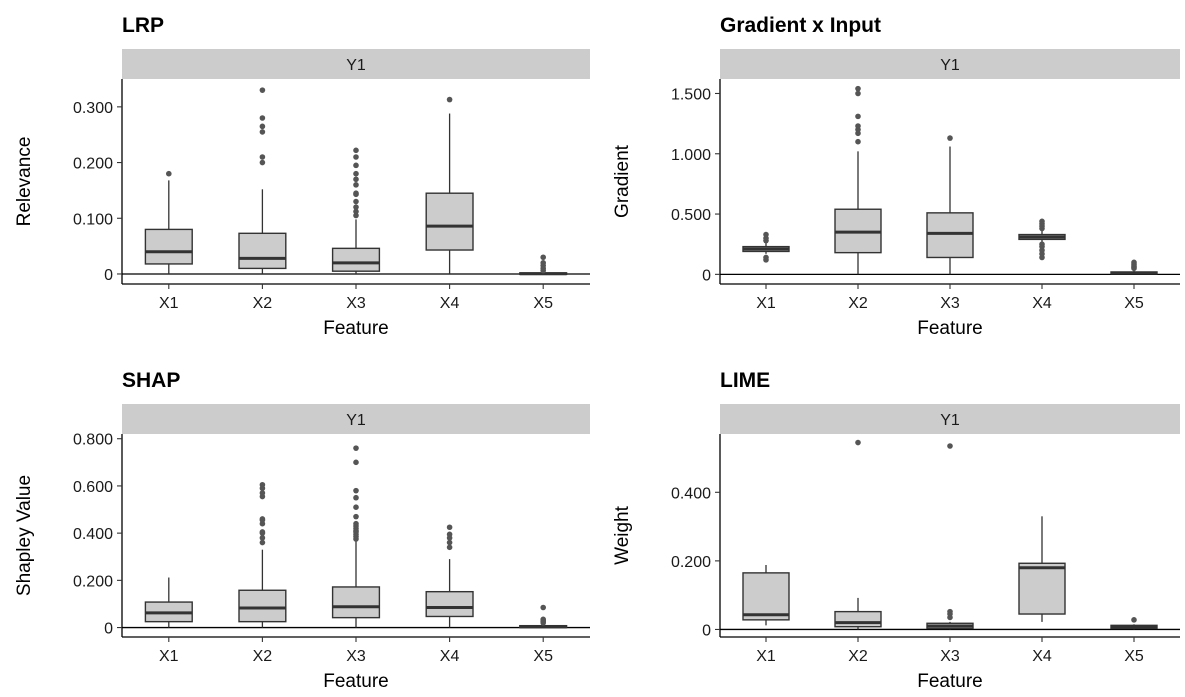  What do you see at coordinates (151, 380) in the screenshot?
I see `panel-title: SHAP` at bounding box center [151, 380].